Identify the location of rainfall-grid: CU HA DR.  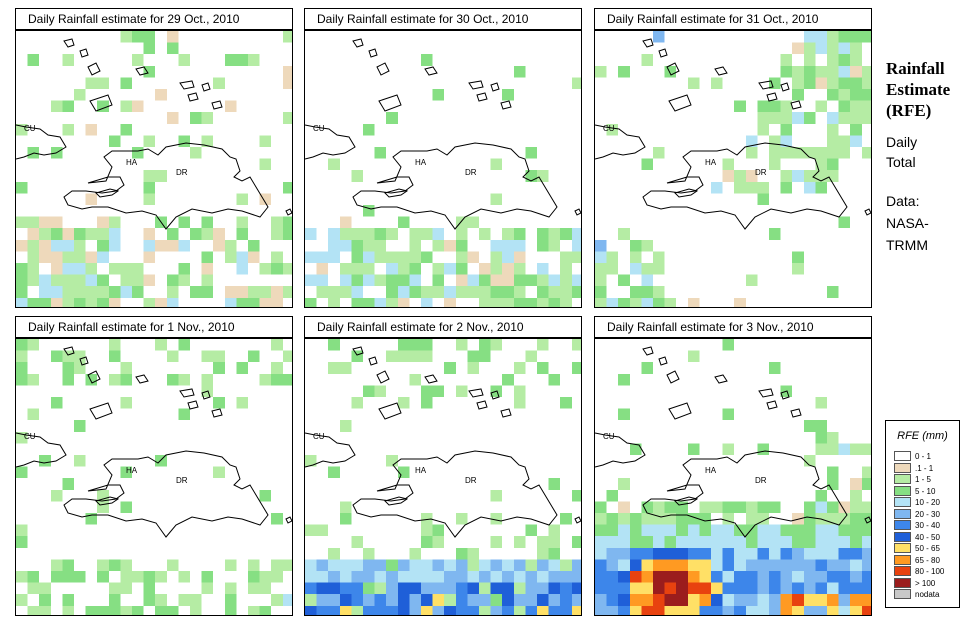
(154, 169).